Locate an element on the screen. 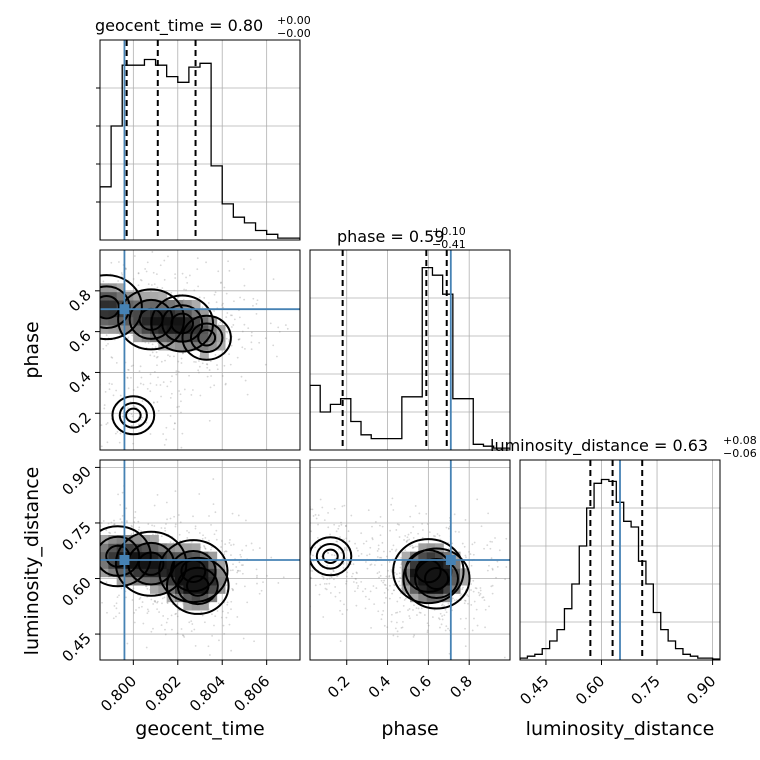  title-phase-minus: −0.41 is located at coordinates (449, 244).